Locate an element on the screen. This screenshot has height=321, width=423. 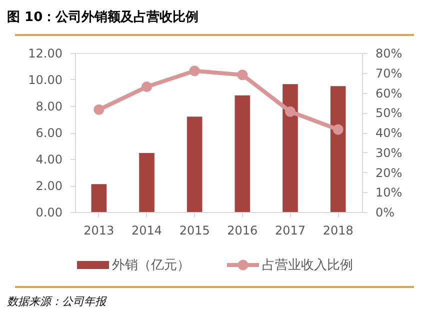
y-tick-label: 0.00 is located at coordinates (49, 213).